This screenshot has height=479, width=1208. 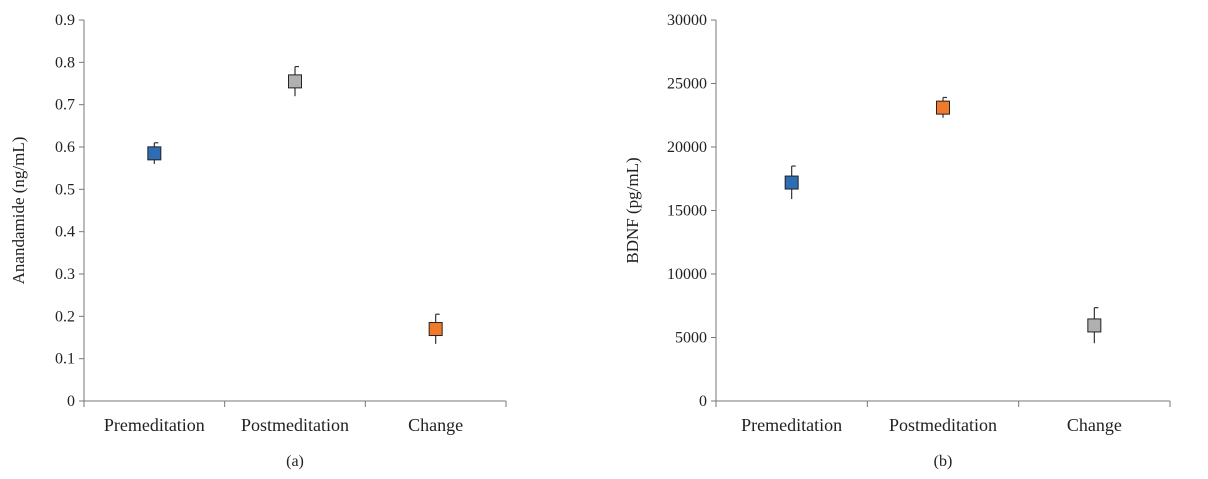 What do you see at coordinates (65, 105) in the screenshot?
I see `panel-a-y-tick-label: 0.7` at bounding box center [65, 105].